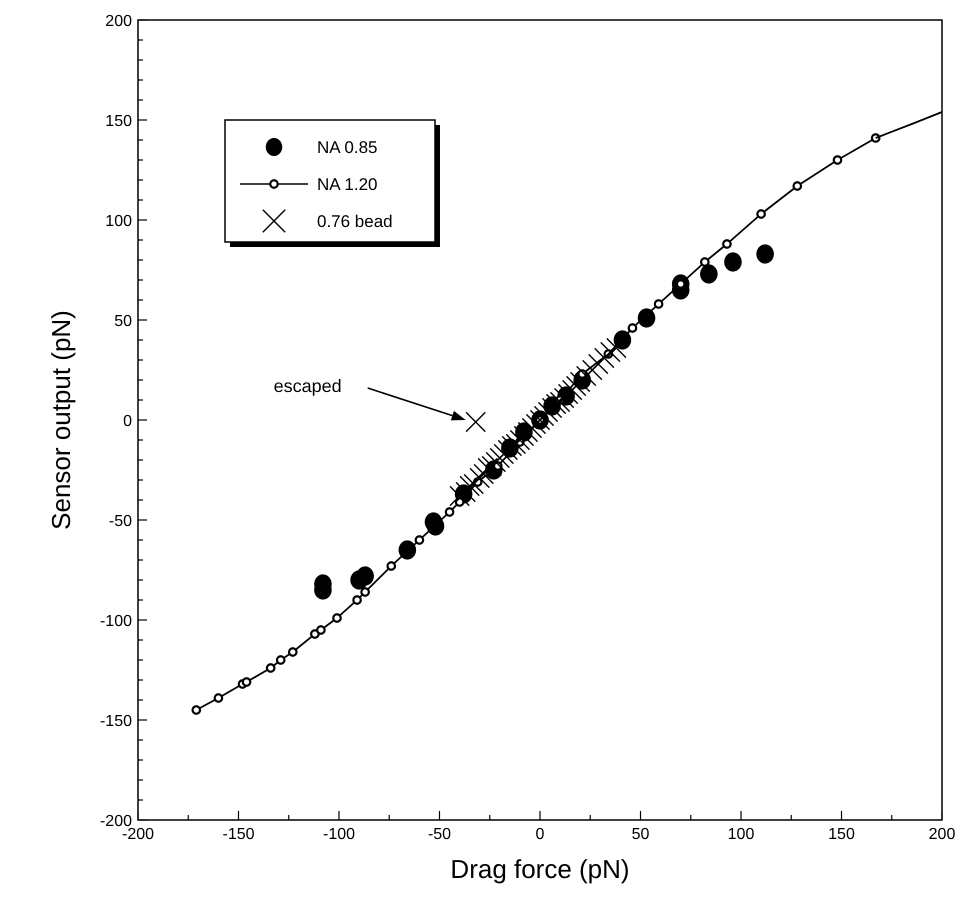 This screenshot has width=968, height=916. Describe the element at coordinates (440, 834) in the screenshot. I see `x-tick-label: -50` at that location.